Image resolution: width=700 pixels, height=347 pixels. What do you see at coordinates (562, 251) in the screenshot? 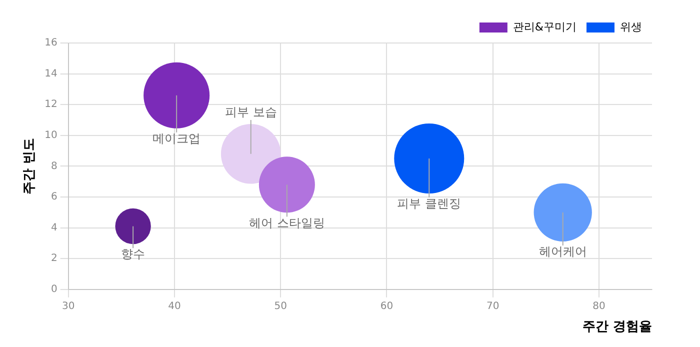
I see `annotation: 헤어케어` at bounding box center [562, 251].